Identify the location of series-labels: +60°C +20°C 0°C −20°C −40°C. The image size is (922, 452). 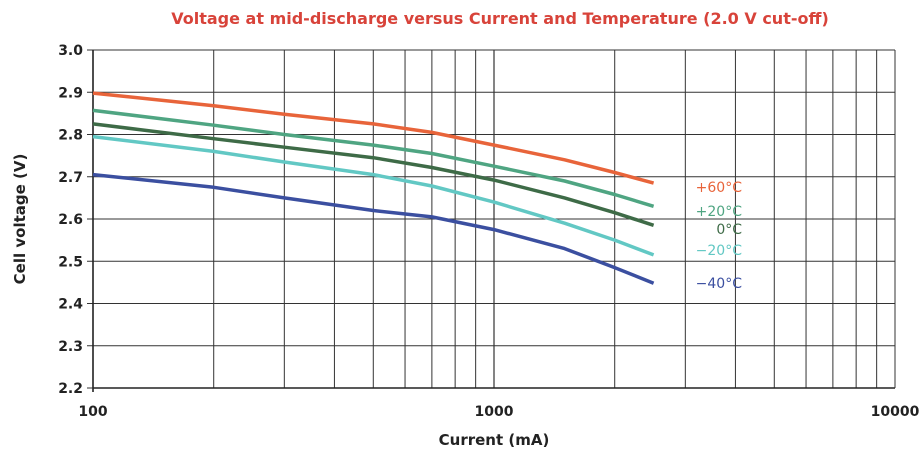
(719, 236).